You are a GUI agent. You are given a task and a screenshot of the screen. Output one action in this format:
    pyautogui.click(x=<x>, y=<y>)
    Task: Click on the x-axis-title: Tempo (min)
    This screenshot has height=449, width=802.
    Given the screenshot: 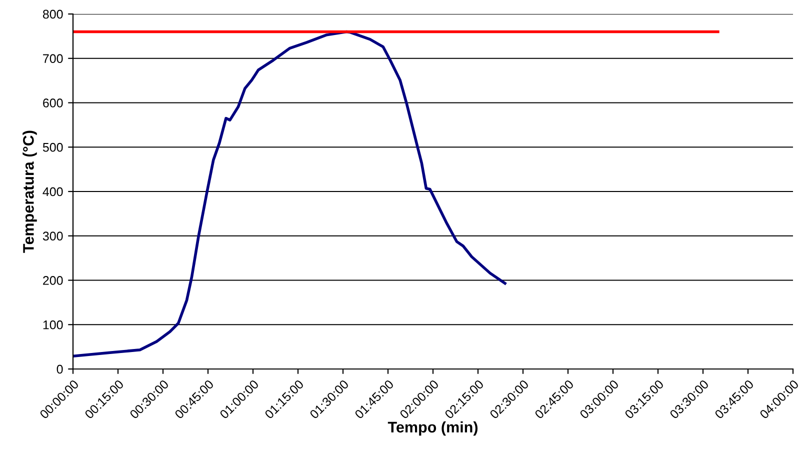 What is the action you would take?
    pyautogui.click(x=433, y=428)
    